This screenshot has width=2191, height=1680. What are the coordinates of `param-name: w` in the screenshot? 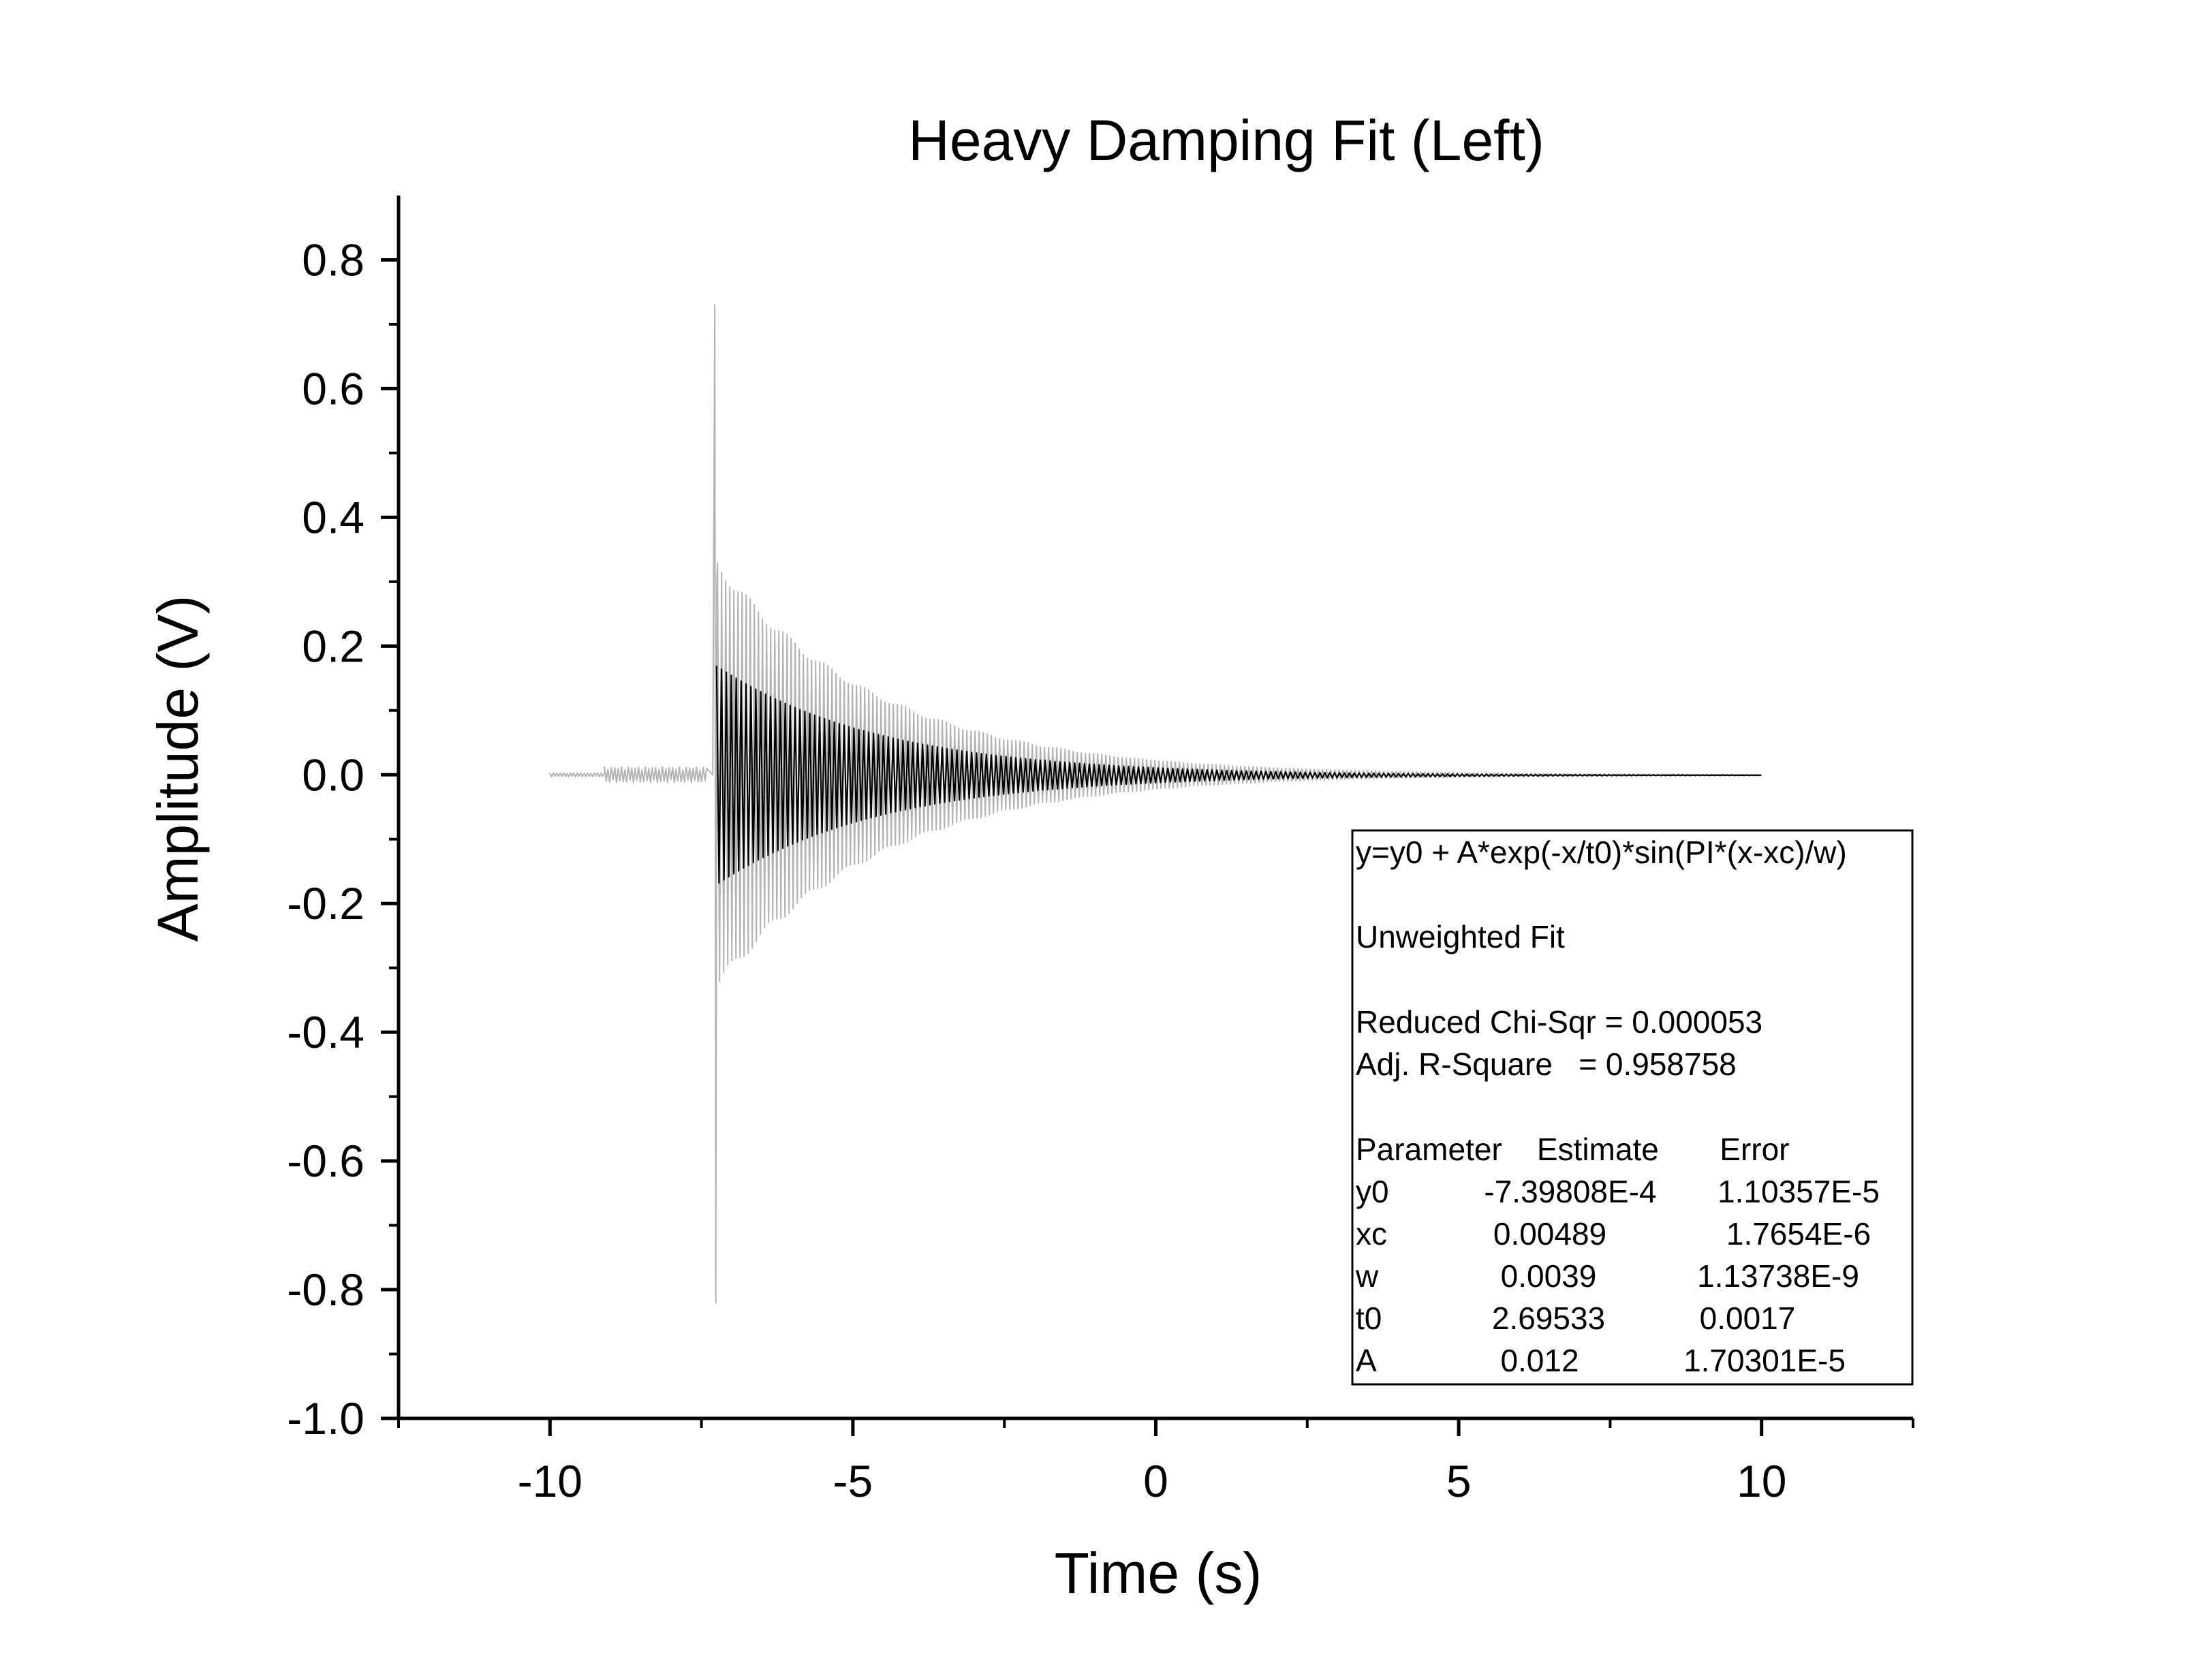 It's located at (1367, 1276).